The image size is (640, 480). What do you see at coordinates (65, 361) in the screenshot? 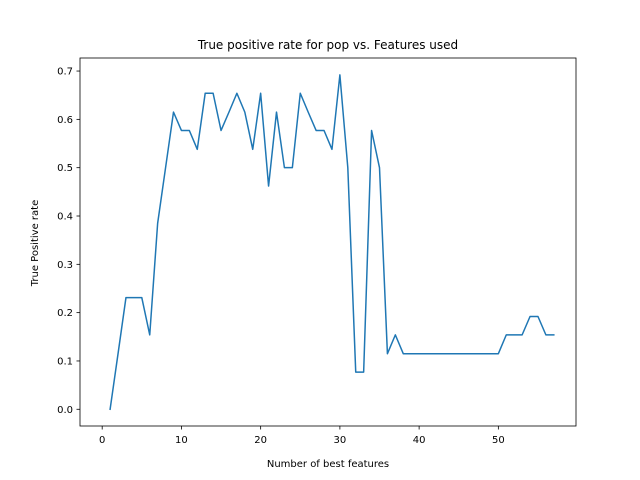
I see `y-tick-label: 0.1` at bounding box center [65, 361].